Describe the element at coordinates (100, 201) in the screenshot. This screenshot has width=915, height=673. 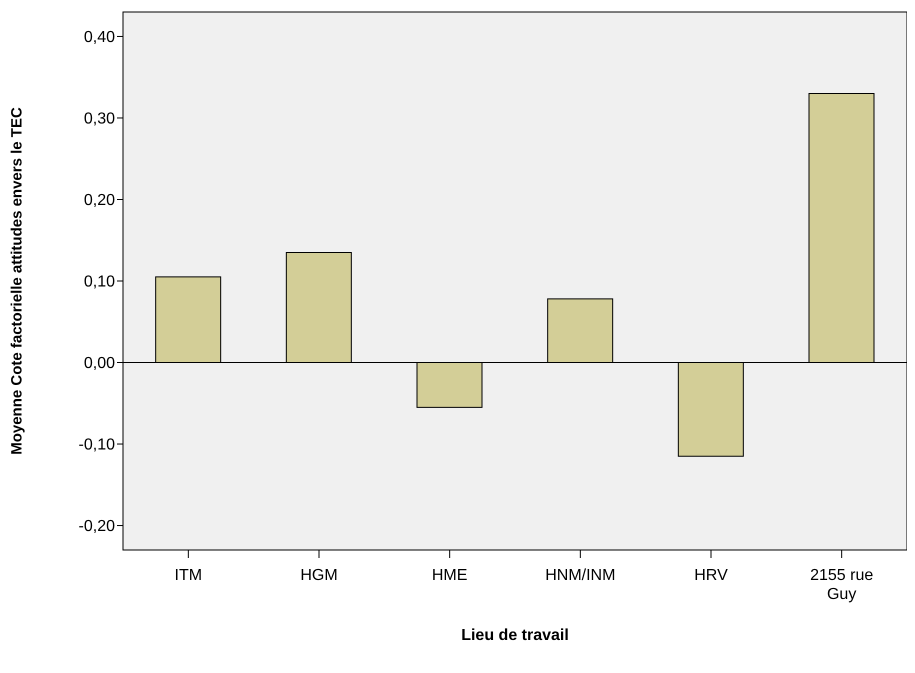
I see `y-tick-label: 0,20` at that location.